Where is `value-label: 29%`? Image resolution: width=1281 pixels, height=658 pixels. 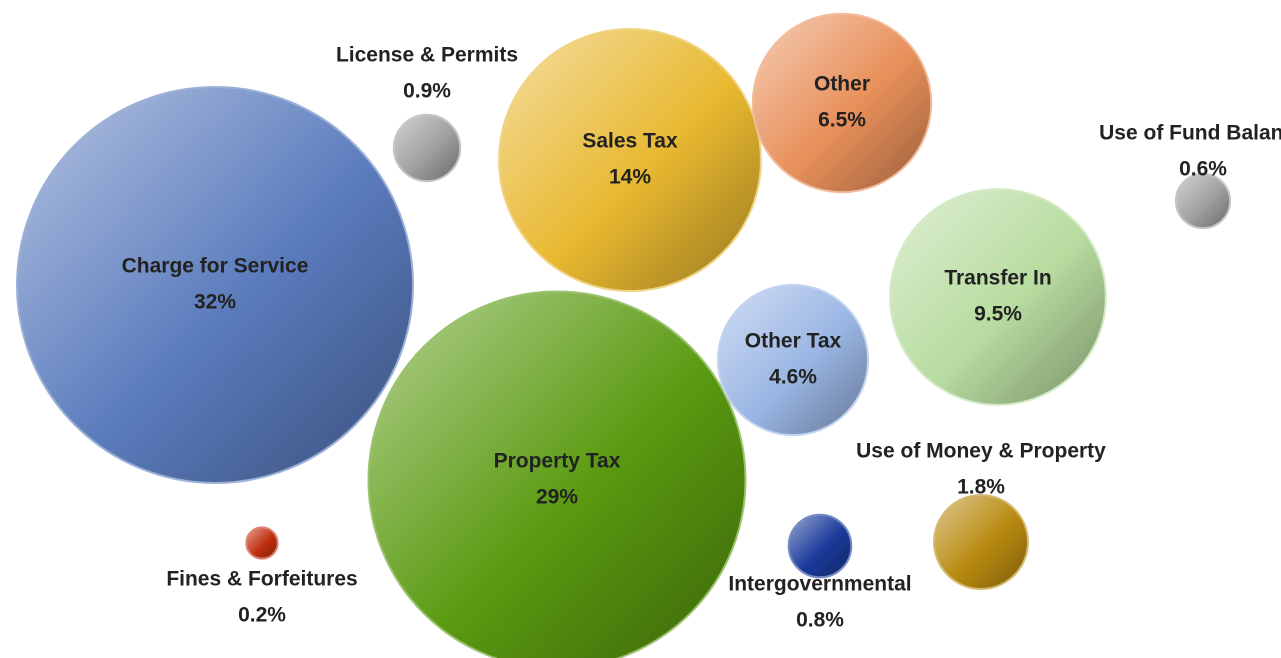 value-label: 29% is located at coordinates (557, 497).